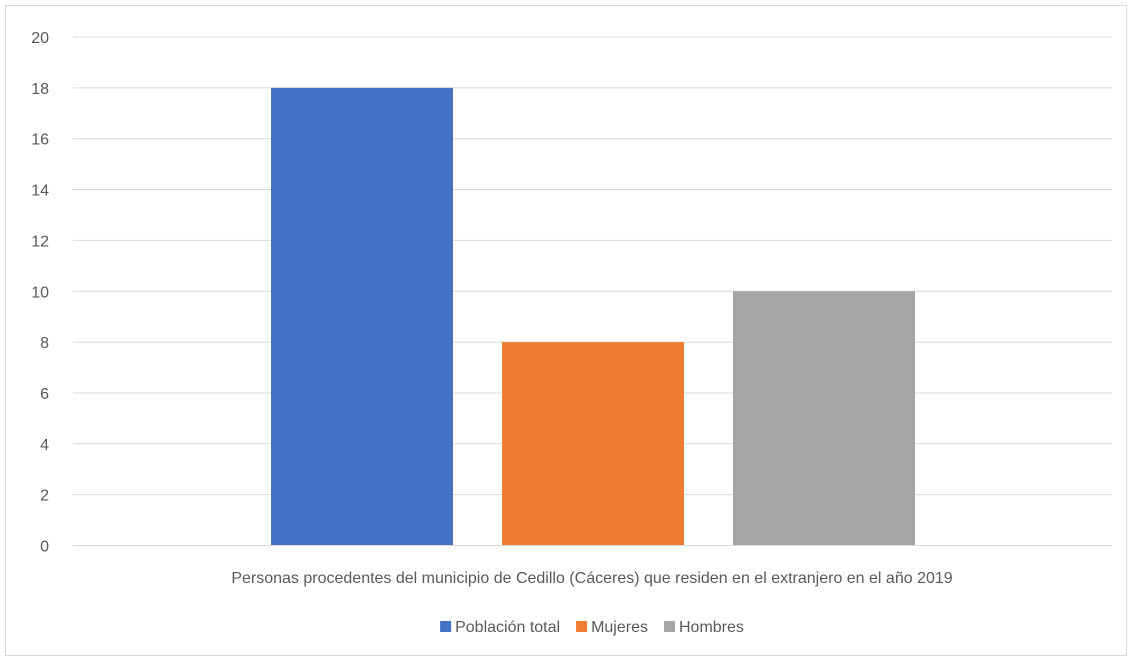 The image size is (1134, 663). I want to click on y-tick-label: 8, so click(44, 343).